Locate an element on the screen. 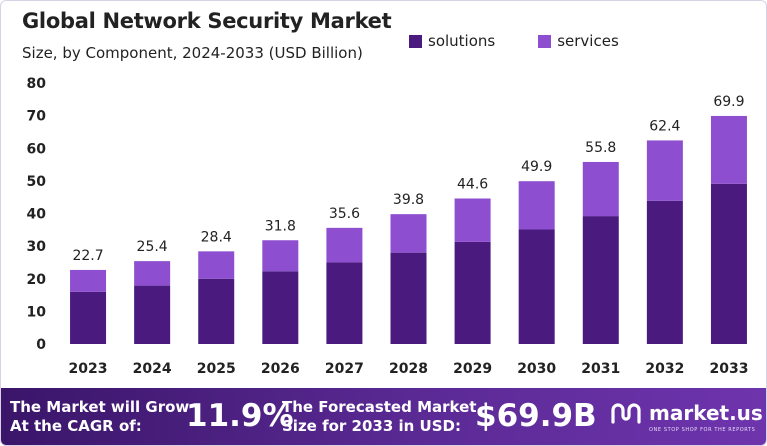 The width and height of the screenshot is (767, 446). x-tick-label: 2027 is located at coordinates (344, 369).